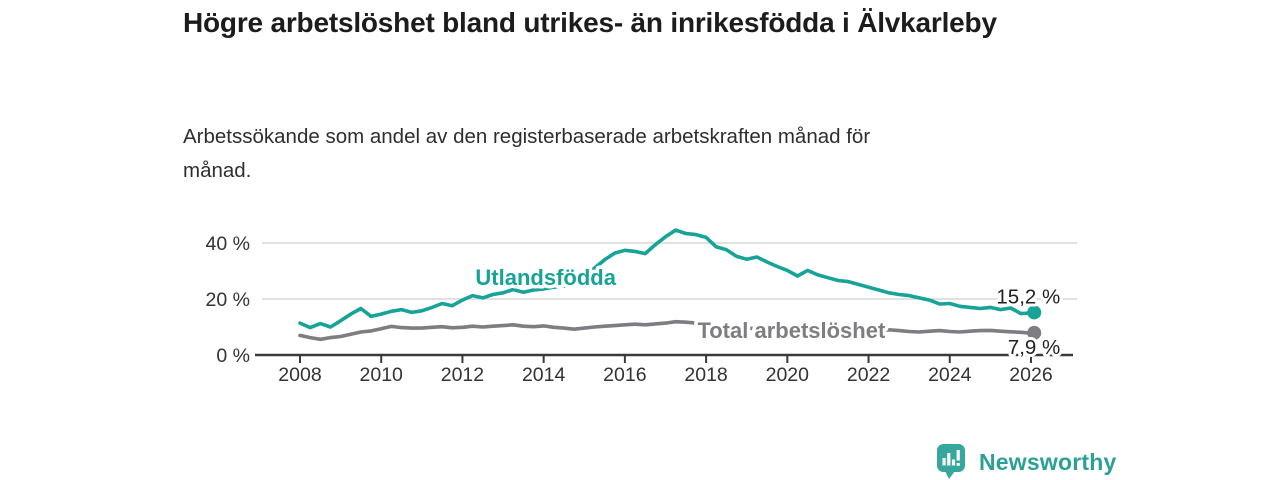  I want to click on x-tick-label: 2012, so click(462, 375).